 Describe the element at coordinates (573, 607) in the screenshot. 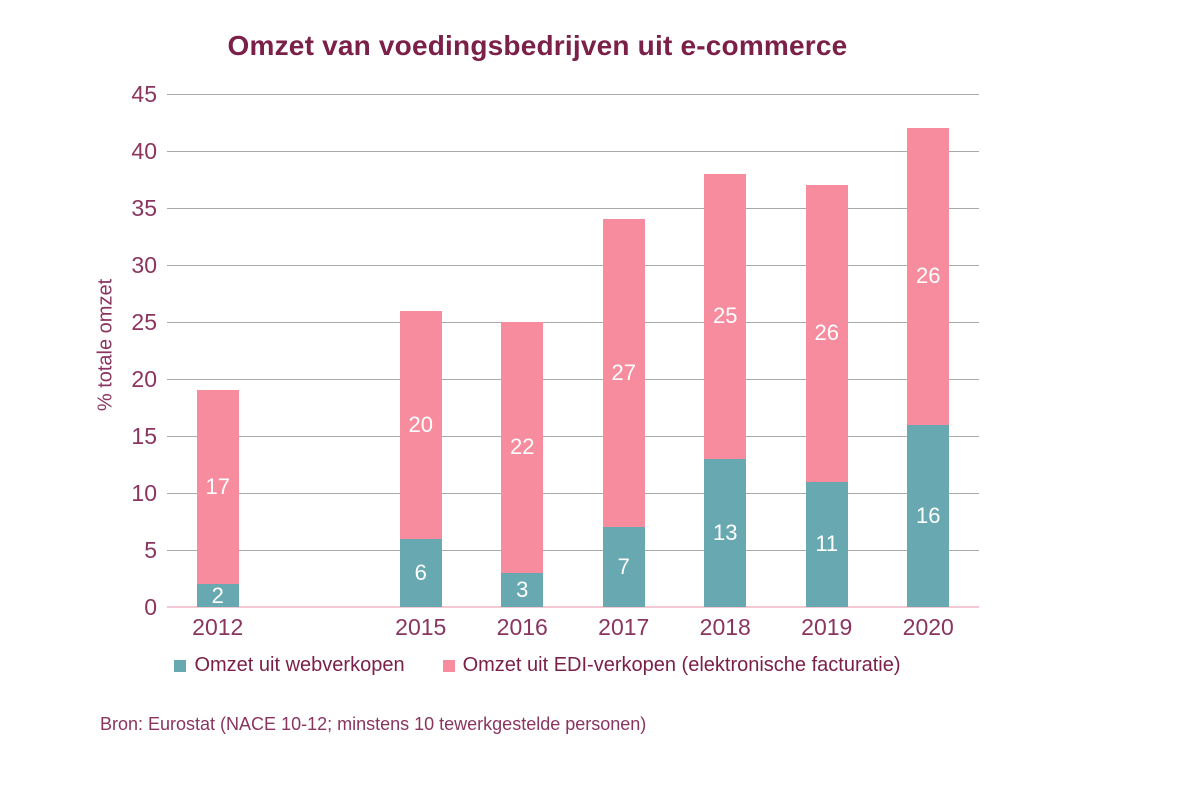

I see `x-axis-baseline` at that location.